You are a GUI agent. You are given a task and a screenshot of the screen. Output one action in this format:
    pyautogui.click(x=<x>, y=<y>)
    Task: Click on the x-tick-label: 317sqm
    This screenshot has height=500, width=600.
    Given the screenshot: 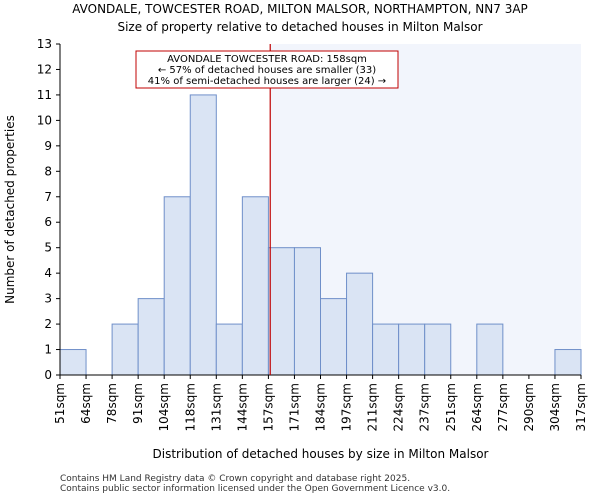 What is the action you would take?
    pyautogui.click(x=581, y=407)
    